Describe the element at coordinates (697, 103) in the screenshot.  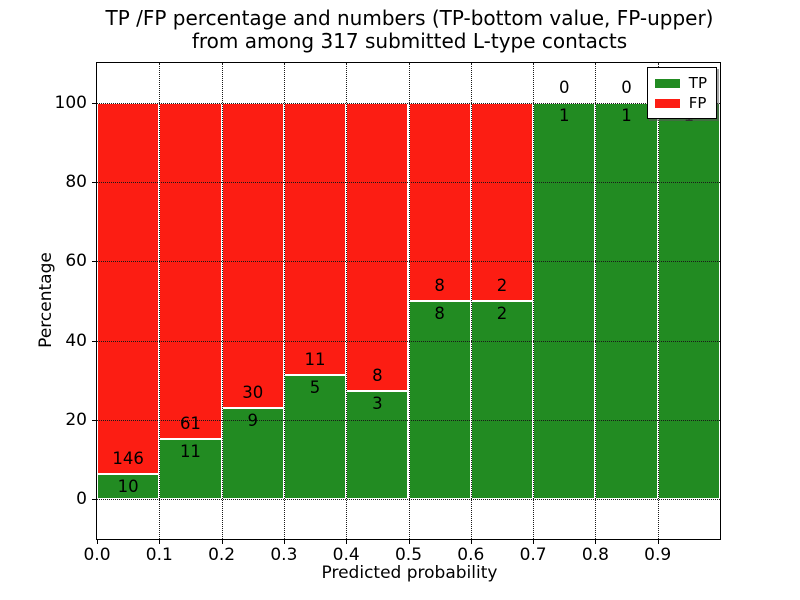
I see `legend-label-fp: FP` at that location.